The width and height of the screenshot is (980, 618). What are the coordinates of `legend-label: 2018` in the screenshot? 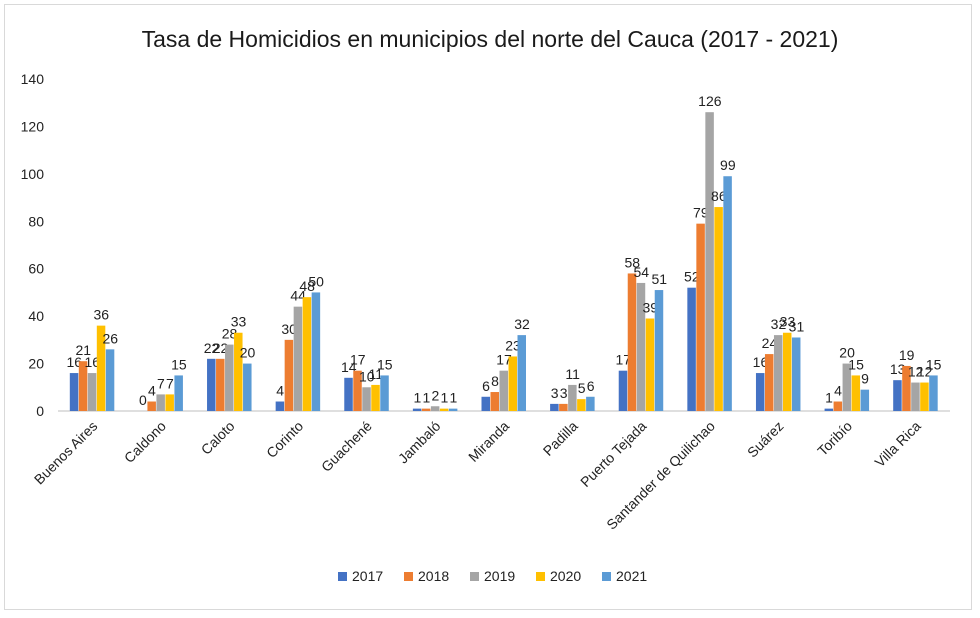 It's located at (433, 576).